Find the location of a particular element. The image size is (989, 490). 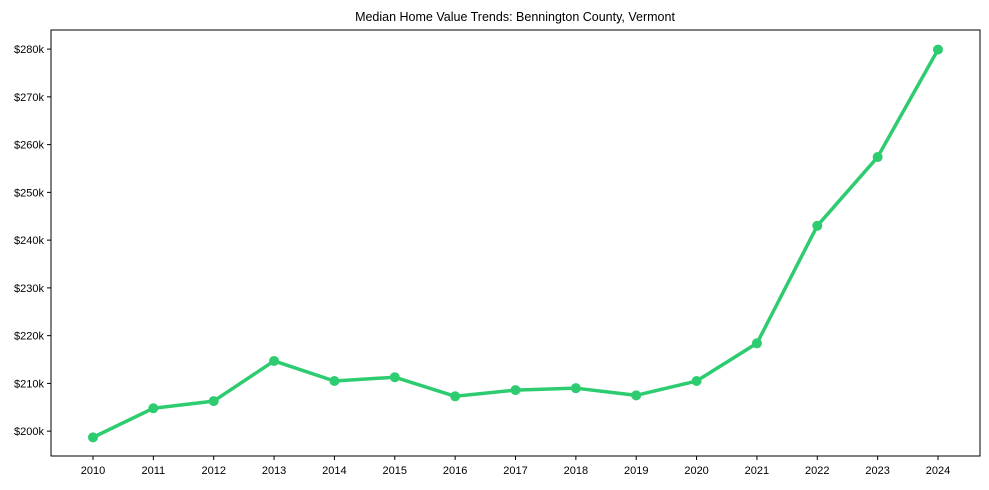

x-tick-label: 2017 is located at coordinates (515, 471).